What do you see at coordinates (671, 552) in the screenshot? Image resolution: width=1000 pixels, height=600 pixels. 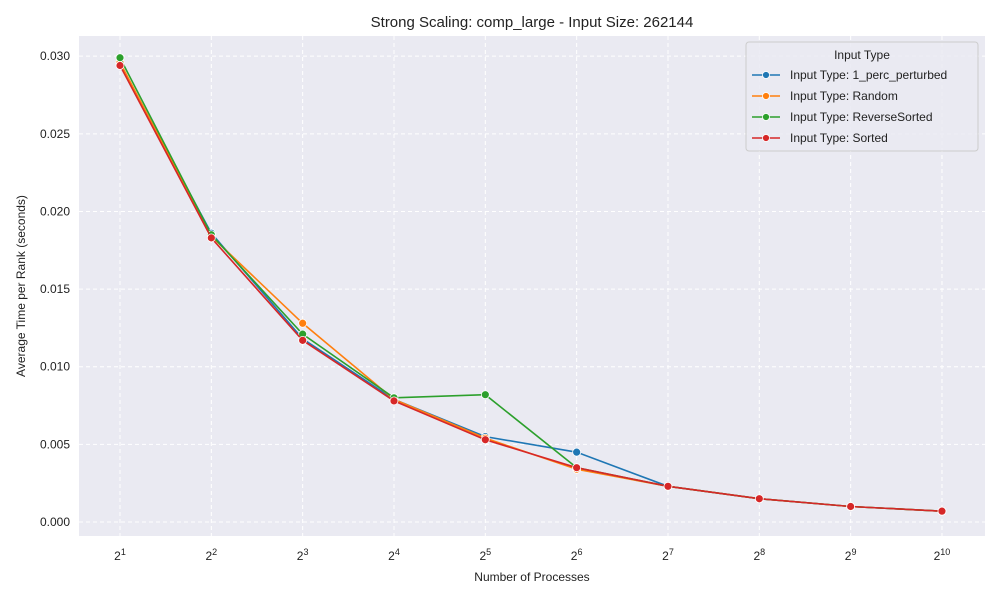 I see `x-tick-exponent: 7` at bounding box center [671, 552].